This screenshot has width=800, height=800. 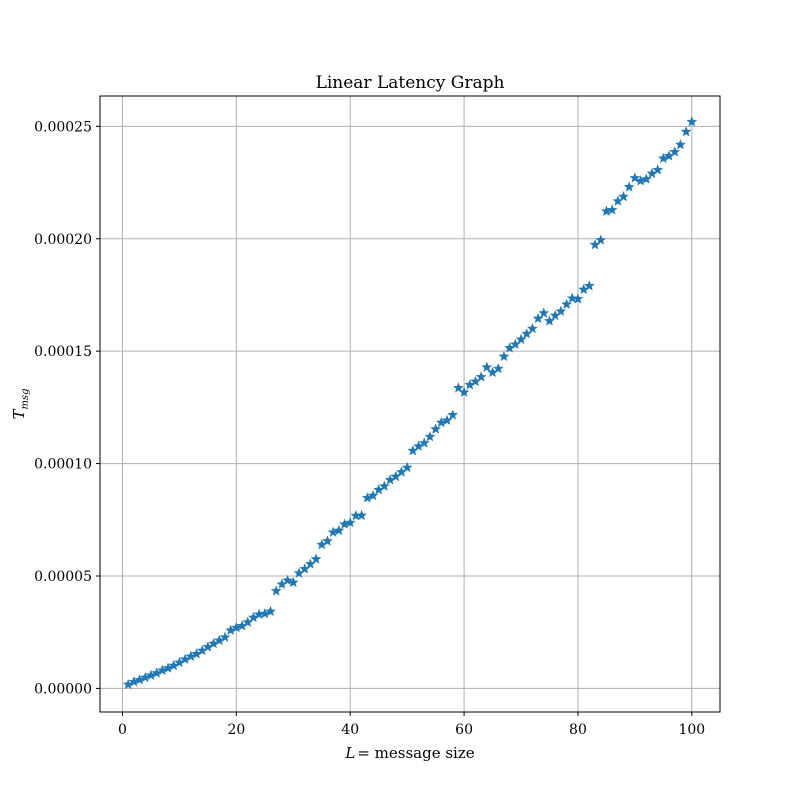 I want to click on y-tick-label: 0.00000, so click(x=63, y=689).